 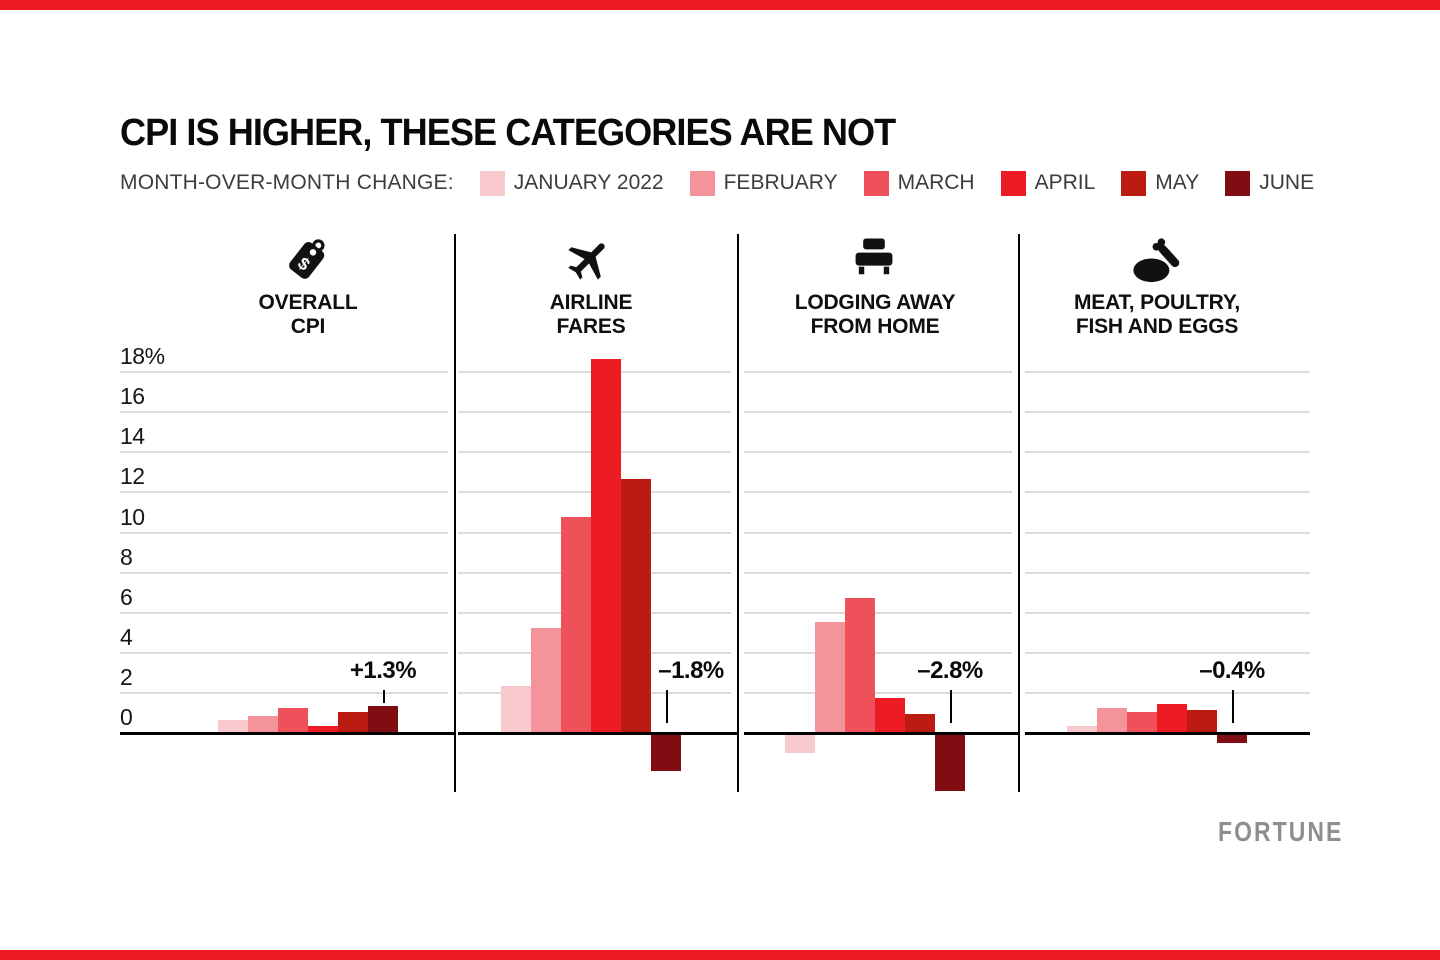 What do you see at coordinates (126, 717) in the screenshot?
I see `y-axis-tick-label: 0` at bounding box center [126, 717].